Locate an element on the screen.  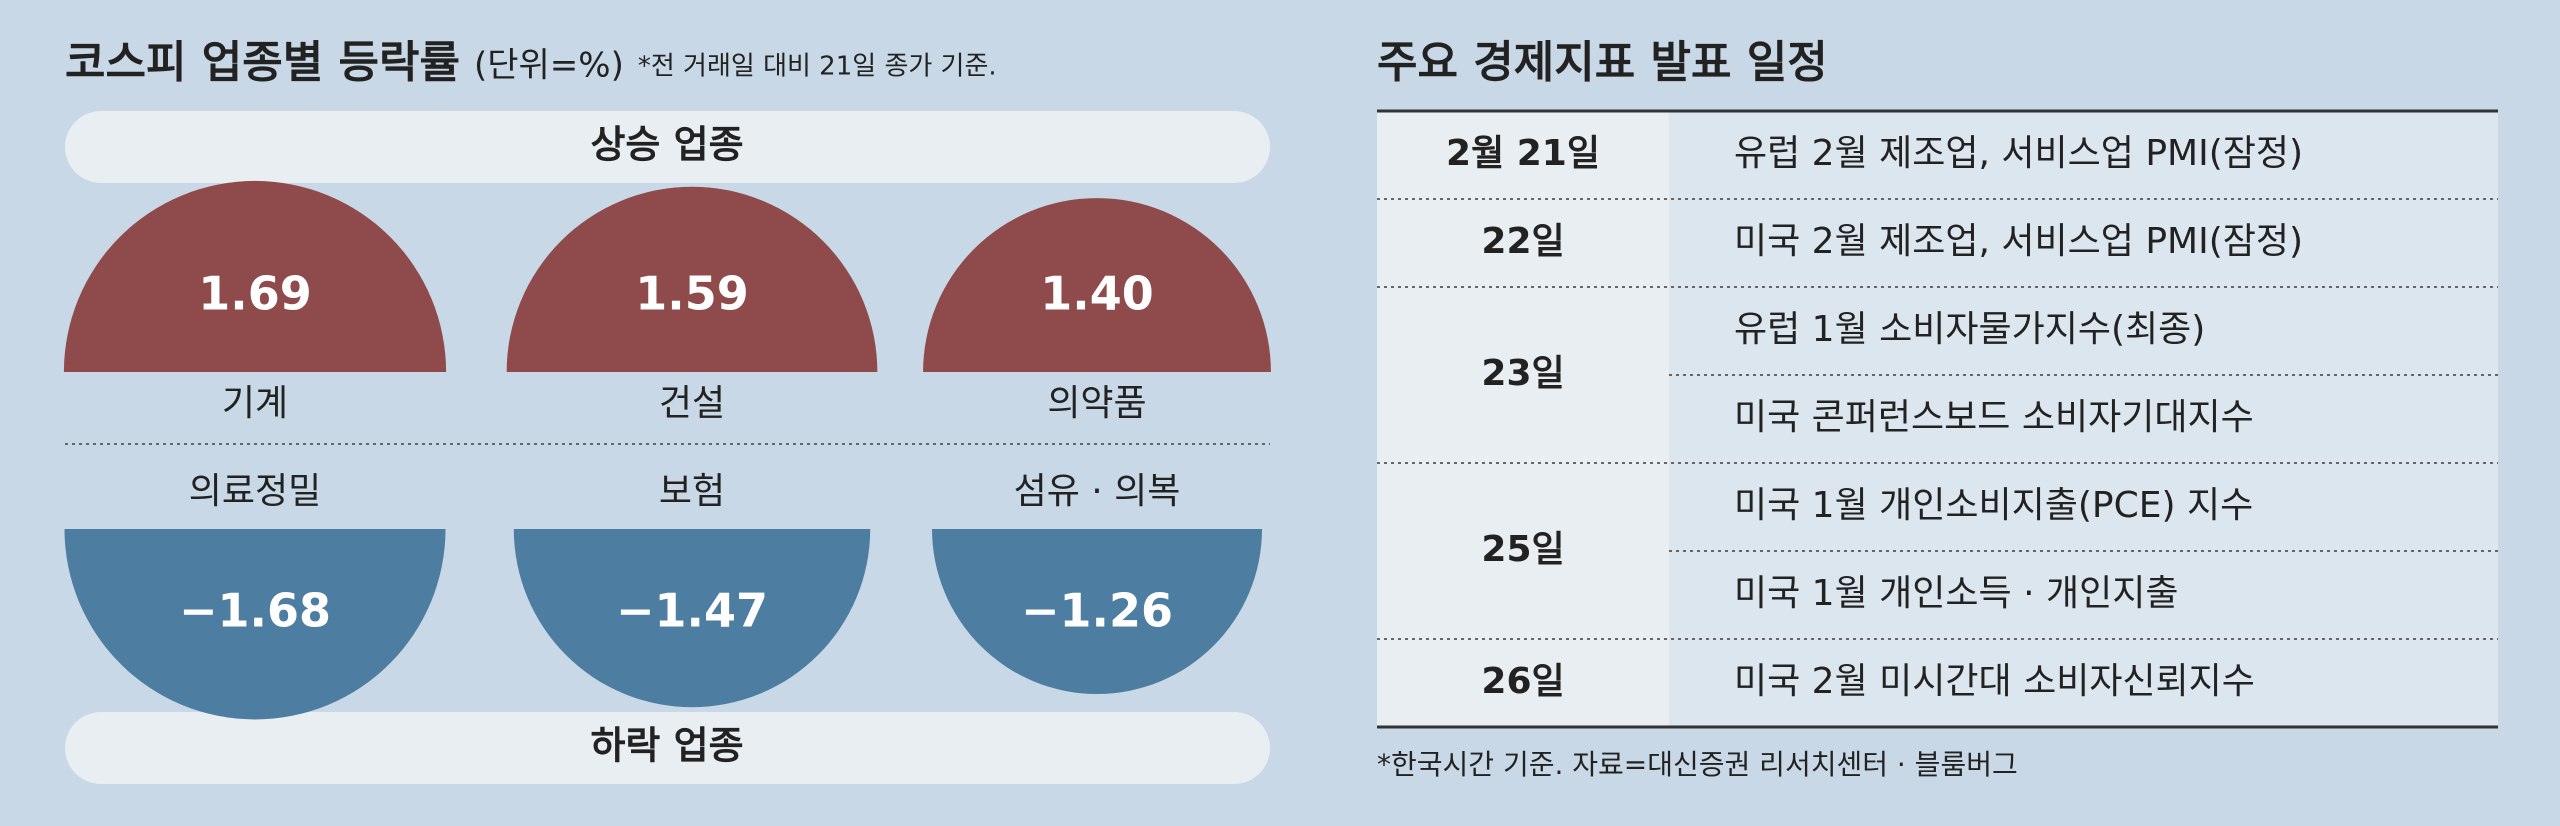
value-label: 1.69 is located at coordinates (255, 294).